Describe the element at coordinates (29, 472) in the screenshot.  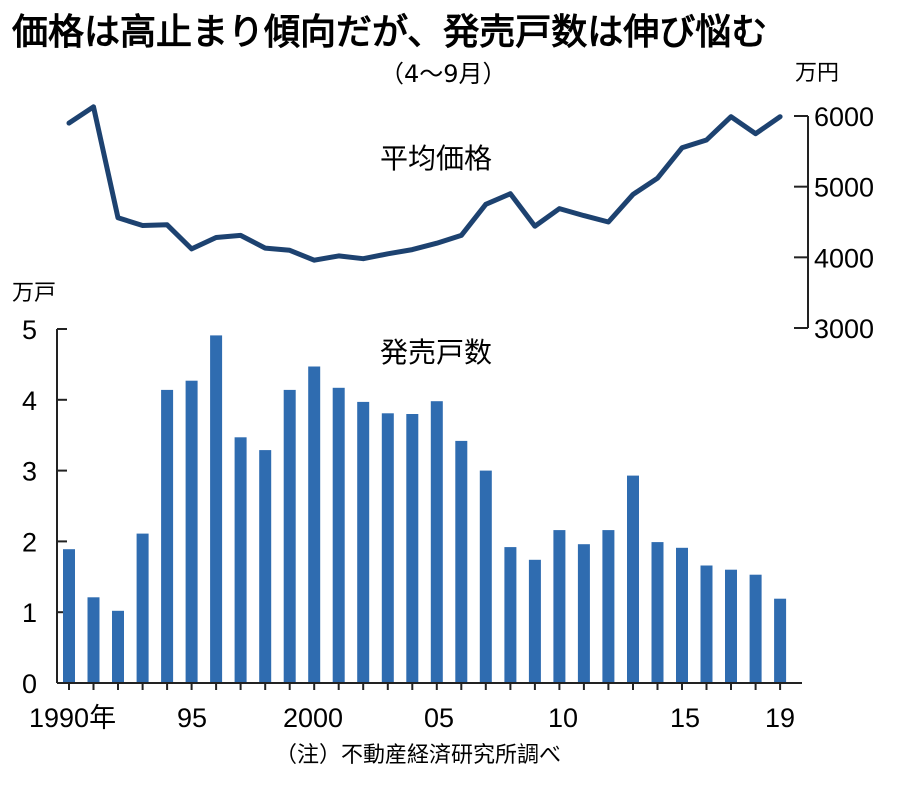
I see `units-tick-label: 3` at that location.